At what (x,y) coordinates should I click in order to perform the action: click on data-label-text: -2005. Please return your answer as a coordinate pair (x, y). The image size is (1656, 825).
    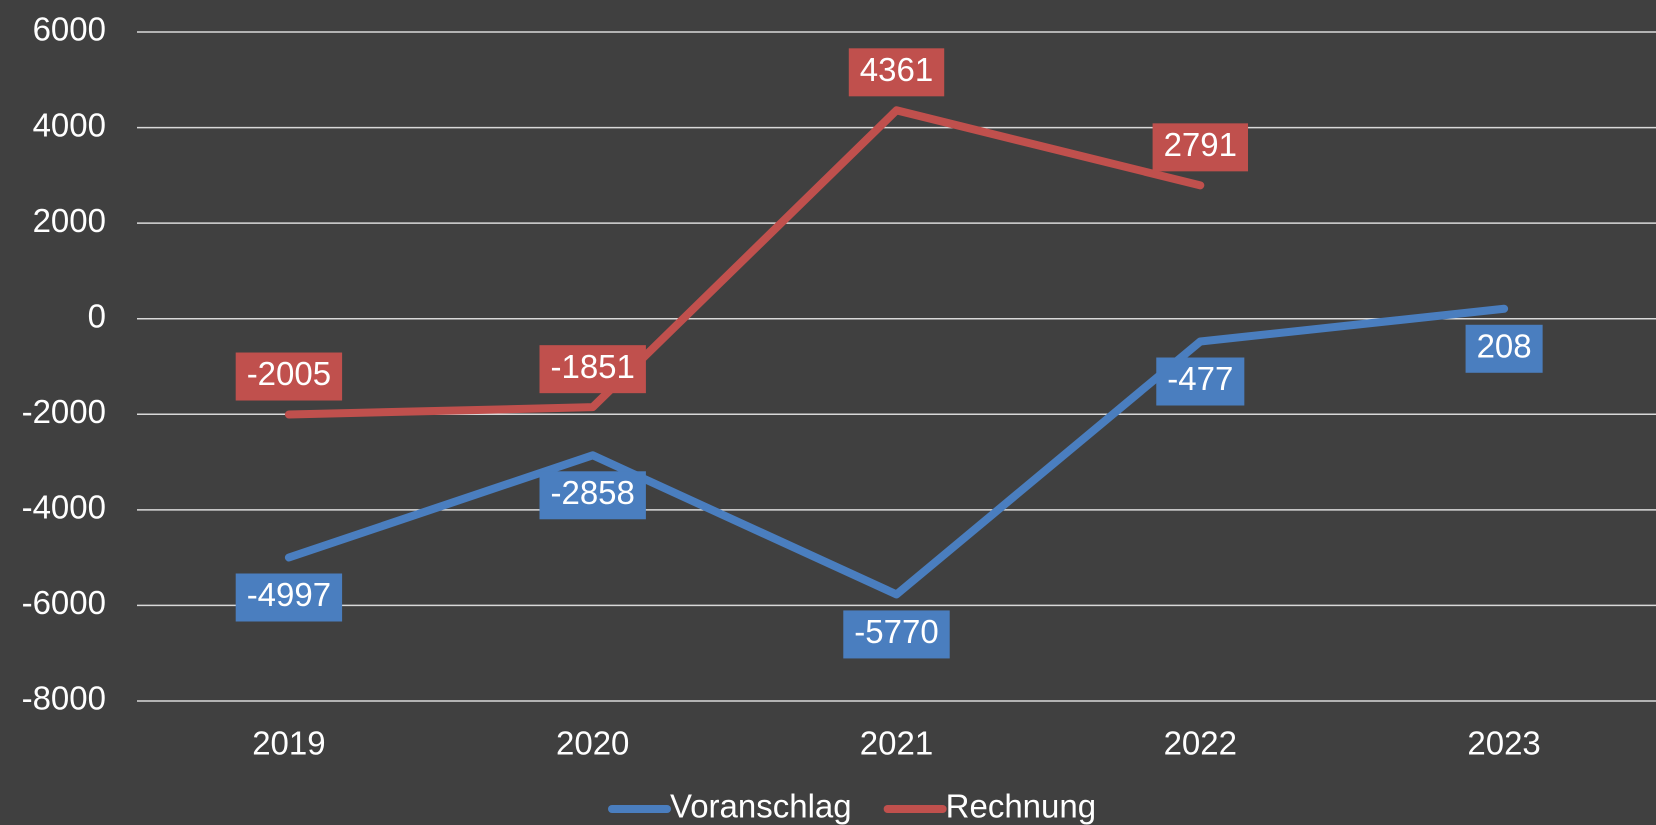
    Looking at the image, I should click on (289, 373).